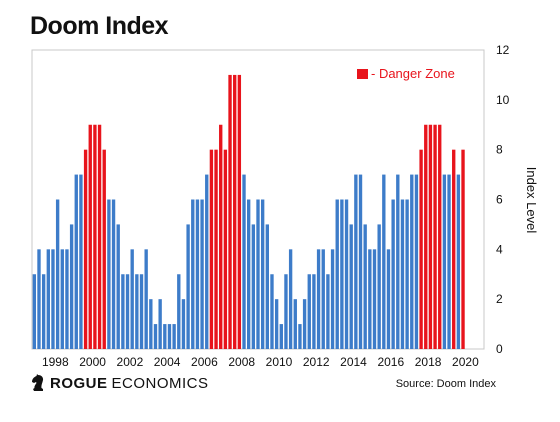 The image size is (560, 422). What do you see at coordinates (38, 382) in the screenshot?
I see `knight-chess-icon` at bounding box center [38, 382].